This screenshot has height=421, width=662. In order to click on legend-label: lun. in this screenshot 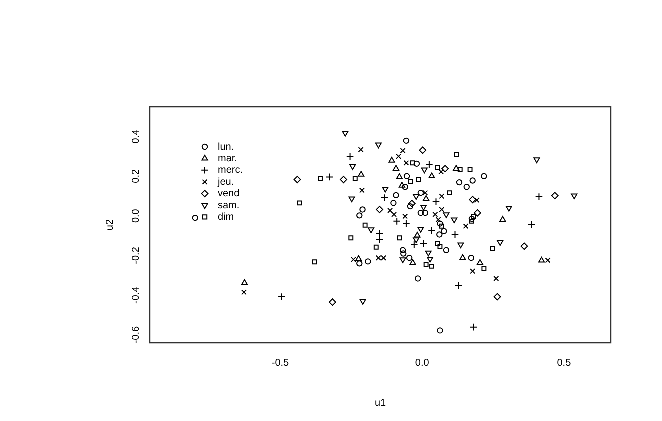, I will do `click(226, 147)`.